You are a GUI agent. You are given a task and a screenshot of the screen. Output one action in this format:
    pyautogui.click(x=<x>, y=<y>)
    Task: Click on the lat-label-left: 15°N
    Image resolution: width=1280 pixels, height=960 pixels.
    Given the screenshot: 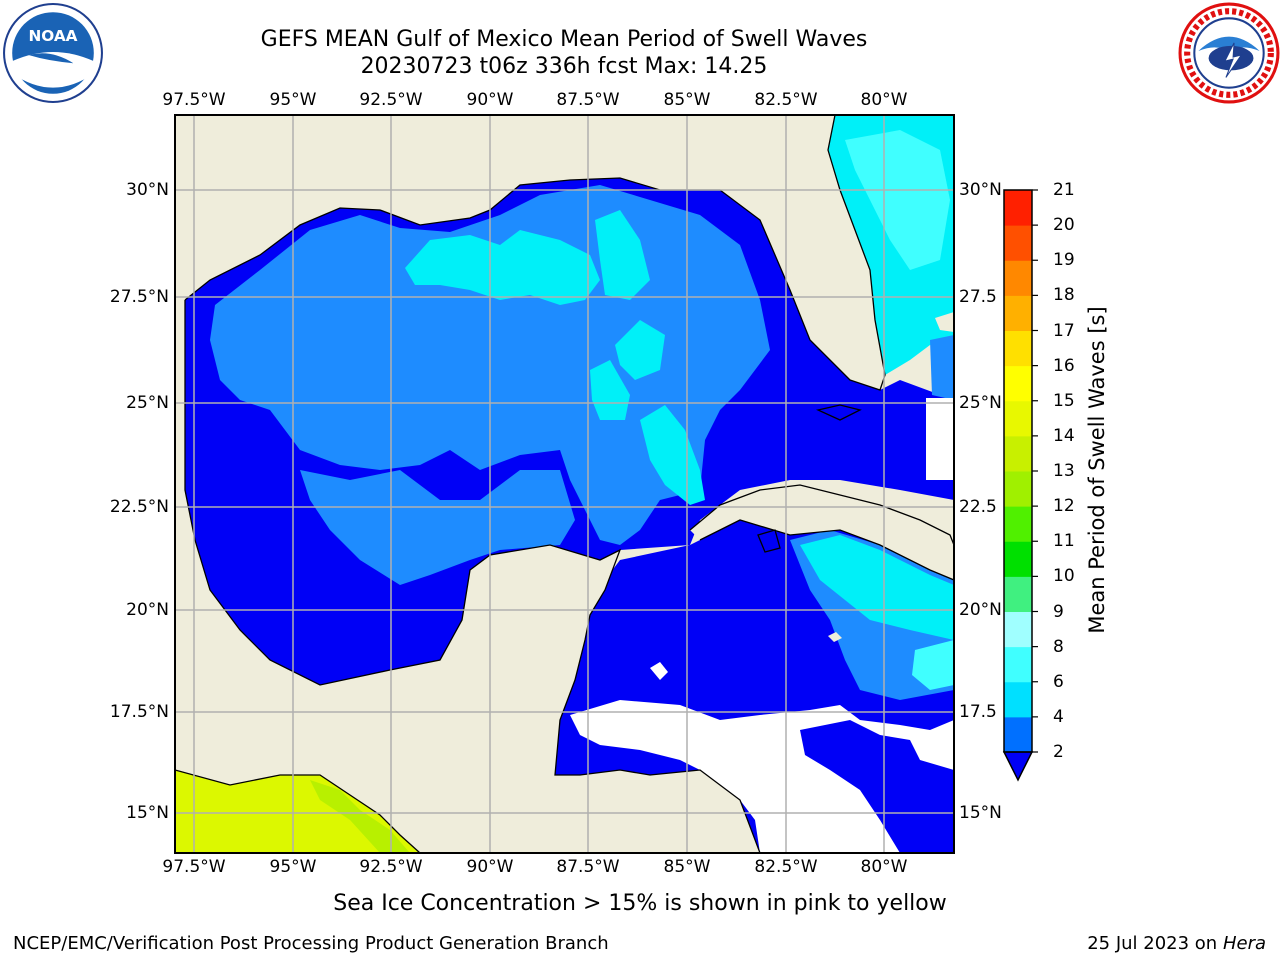 What is the action you would take?
    pyautogui.click(x=147, y=813)
    